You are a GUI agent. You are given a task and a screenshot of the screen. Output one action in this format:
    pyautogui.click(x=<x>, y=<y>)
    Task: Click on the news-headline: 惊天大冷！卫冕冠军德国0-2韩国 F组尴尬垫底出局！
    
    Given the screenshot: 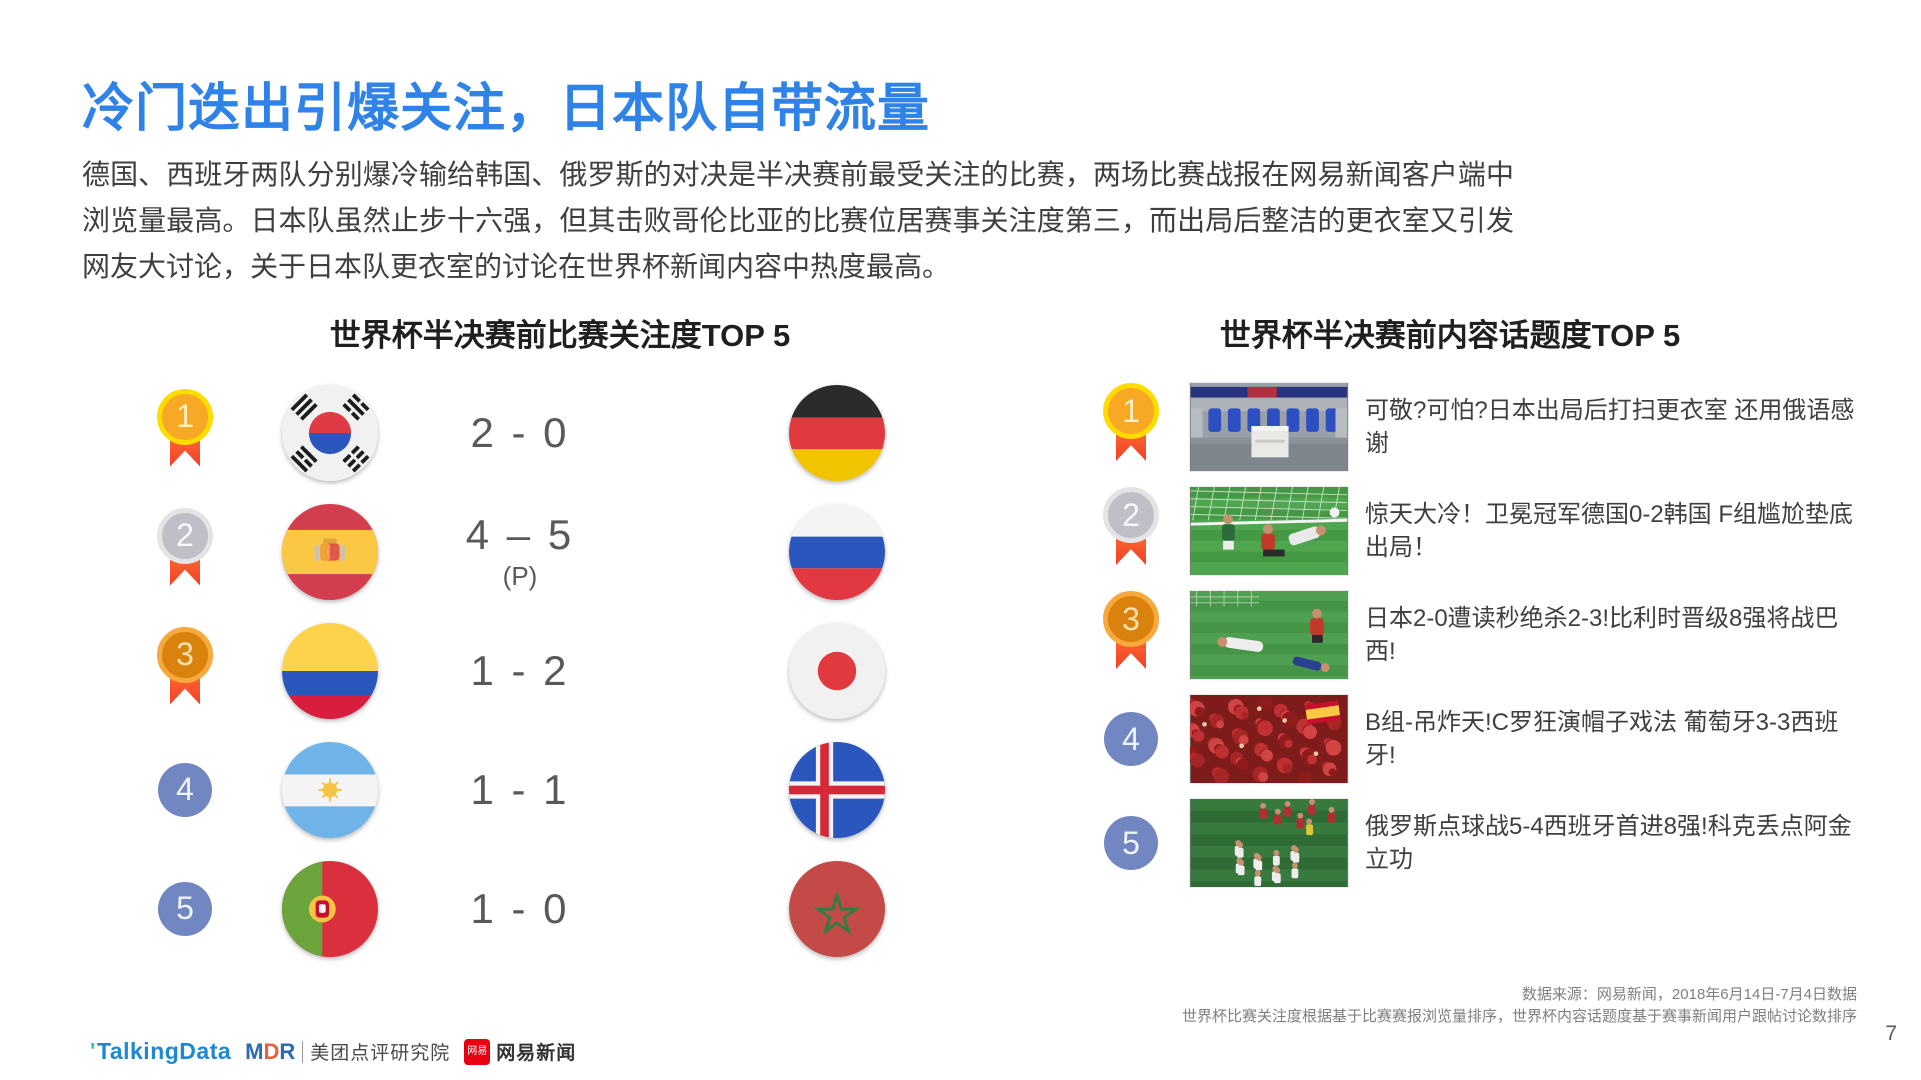 What is the action you would take?
    pyautogui.click(x=1609, y=531)
    